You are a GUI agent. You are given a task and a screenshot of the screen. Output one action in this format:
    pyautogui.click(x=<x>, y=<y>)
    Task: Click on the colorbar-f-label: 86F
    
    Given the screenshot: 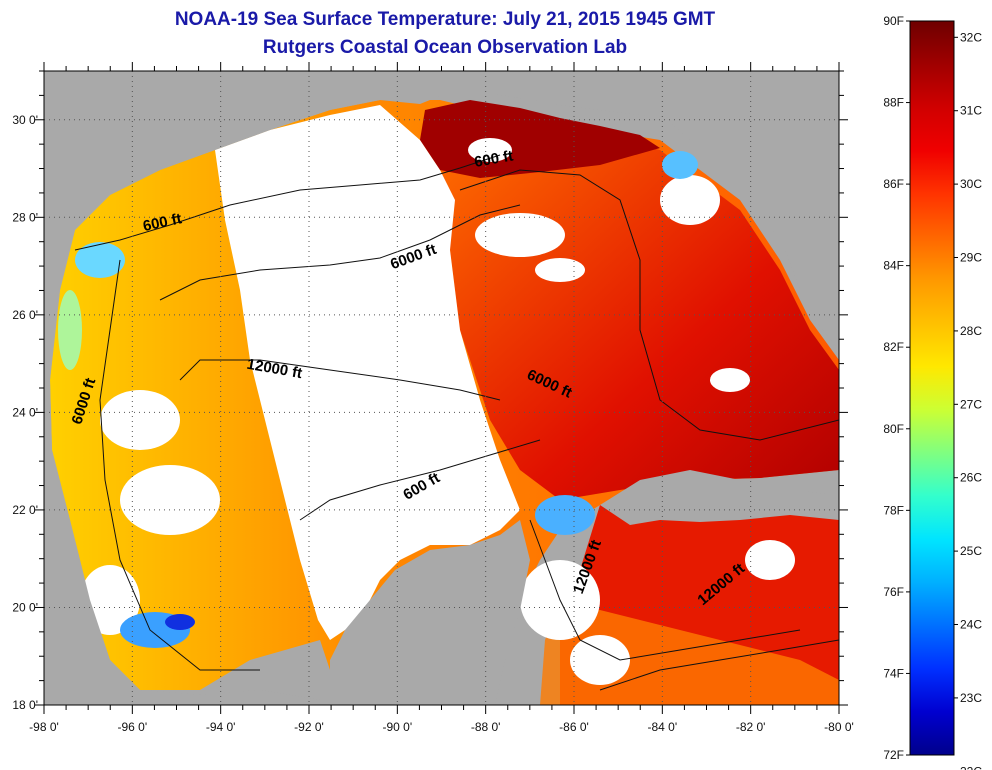 What is the action you would take?
    pyautogui.click(x=893, y=184)
    